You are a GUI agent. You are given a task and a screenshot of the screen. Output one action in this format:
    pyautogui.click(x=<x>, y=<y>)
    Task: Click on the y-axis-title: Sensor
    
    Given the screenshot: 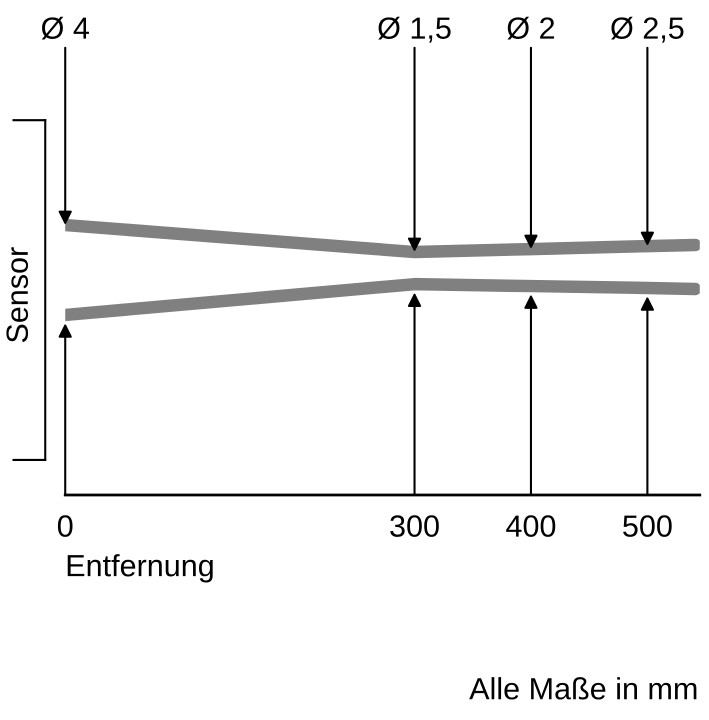 What is the action you would take?
    pyautogui.click(x=17, y=294)
    